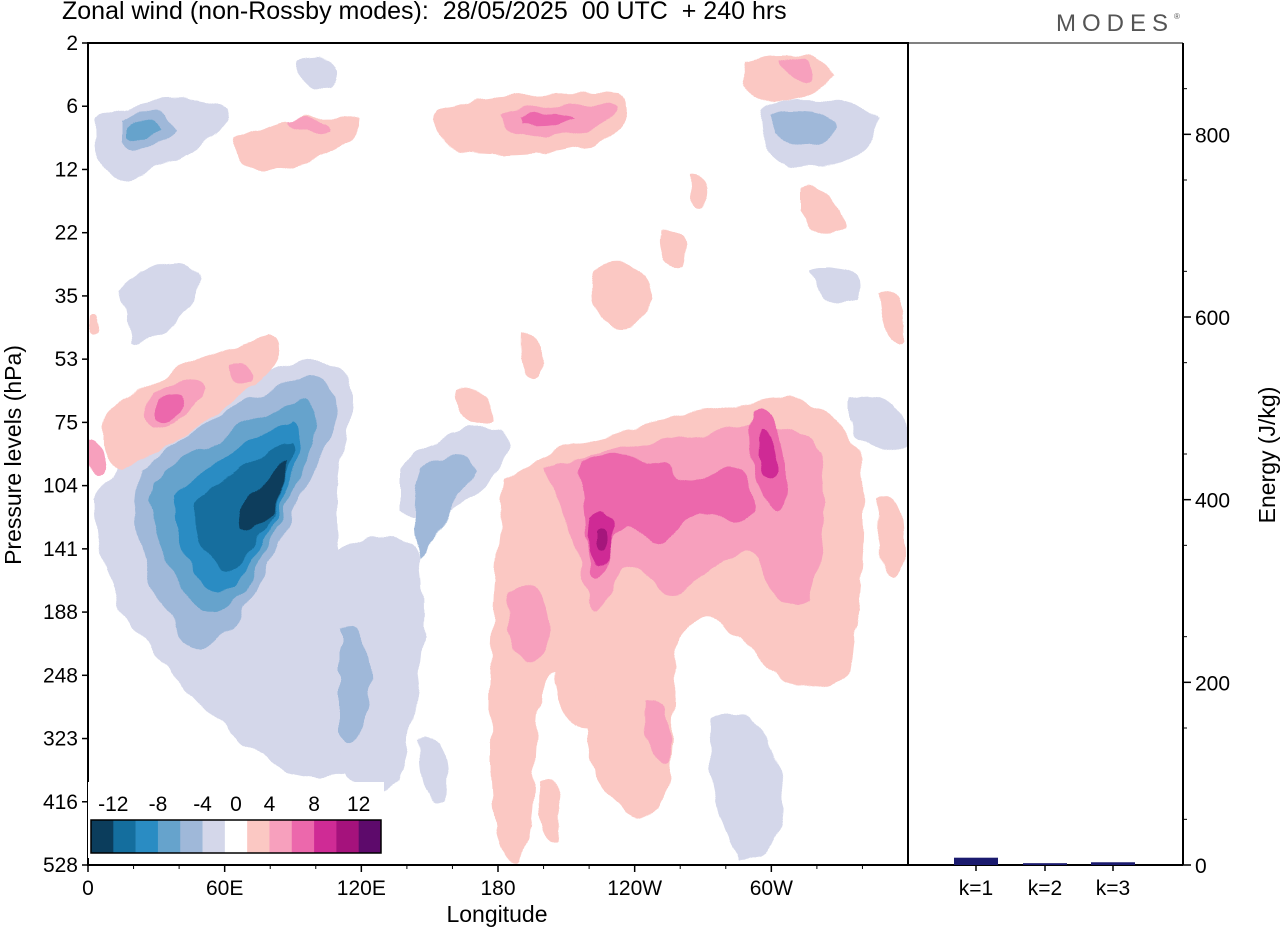 Image resolution: width=1280 pixels, height=930 pixels. What do you see at coordinates (66, 296) in the screenshot?
I see `y-tick-label: 35` at bounding box center [66, 296].